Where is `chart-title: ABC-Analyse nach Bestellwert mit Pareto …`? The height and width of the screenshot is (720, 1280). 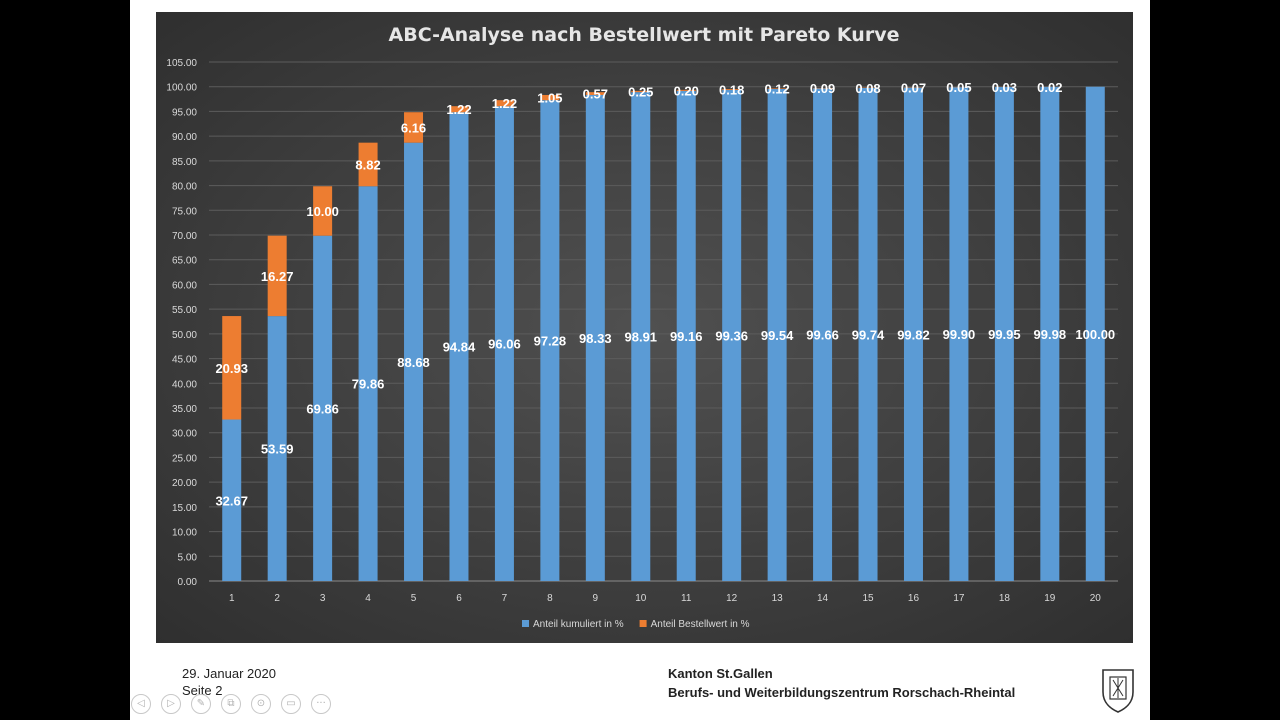
chart-title: ABC-Analyse nach Bestellwert mit Pareto … is located at coordinates (644, 35).